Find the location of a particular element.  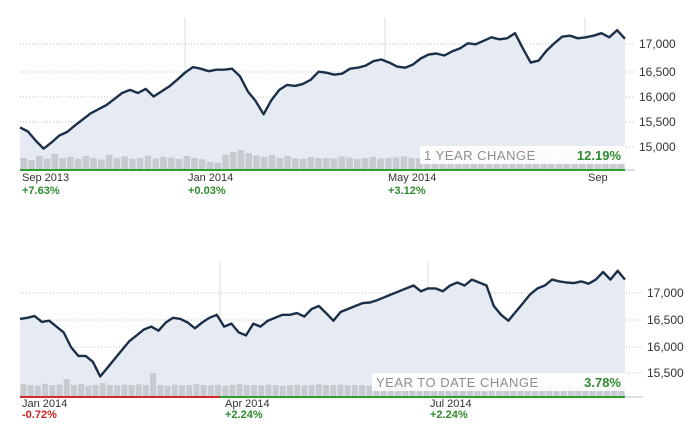

y-tick-label: 15,500 is located at coordinates (665, 373).